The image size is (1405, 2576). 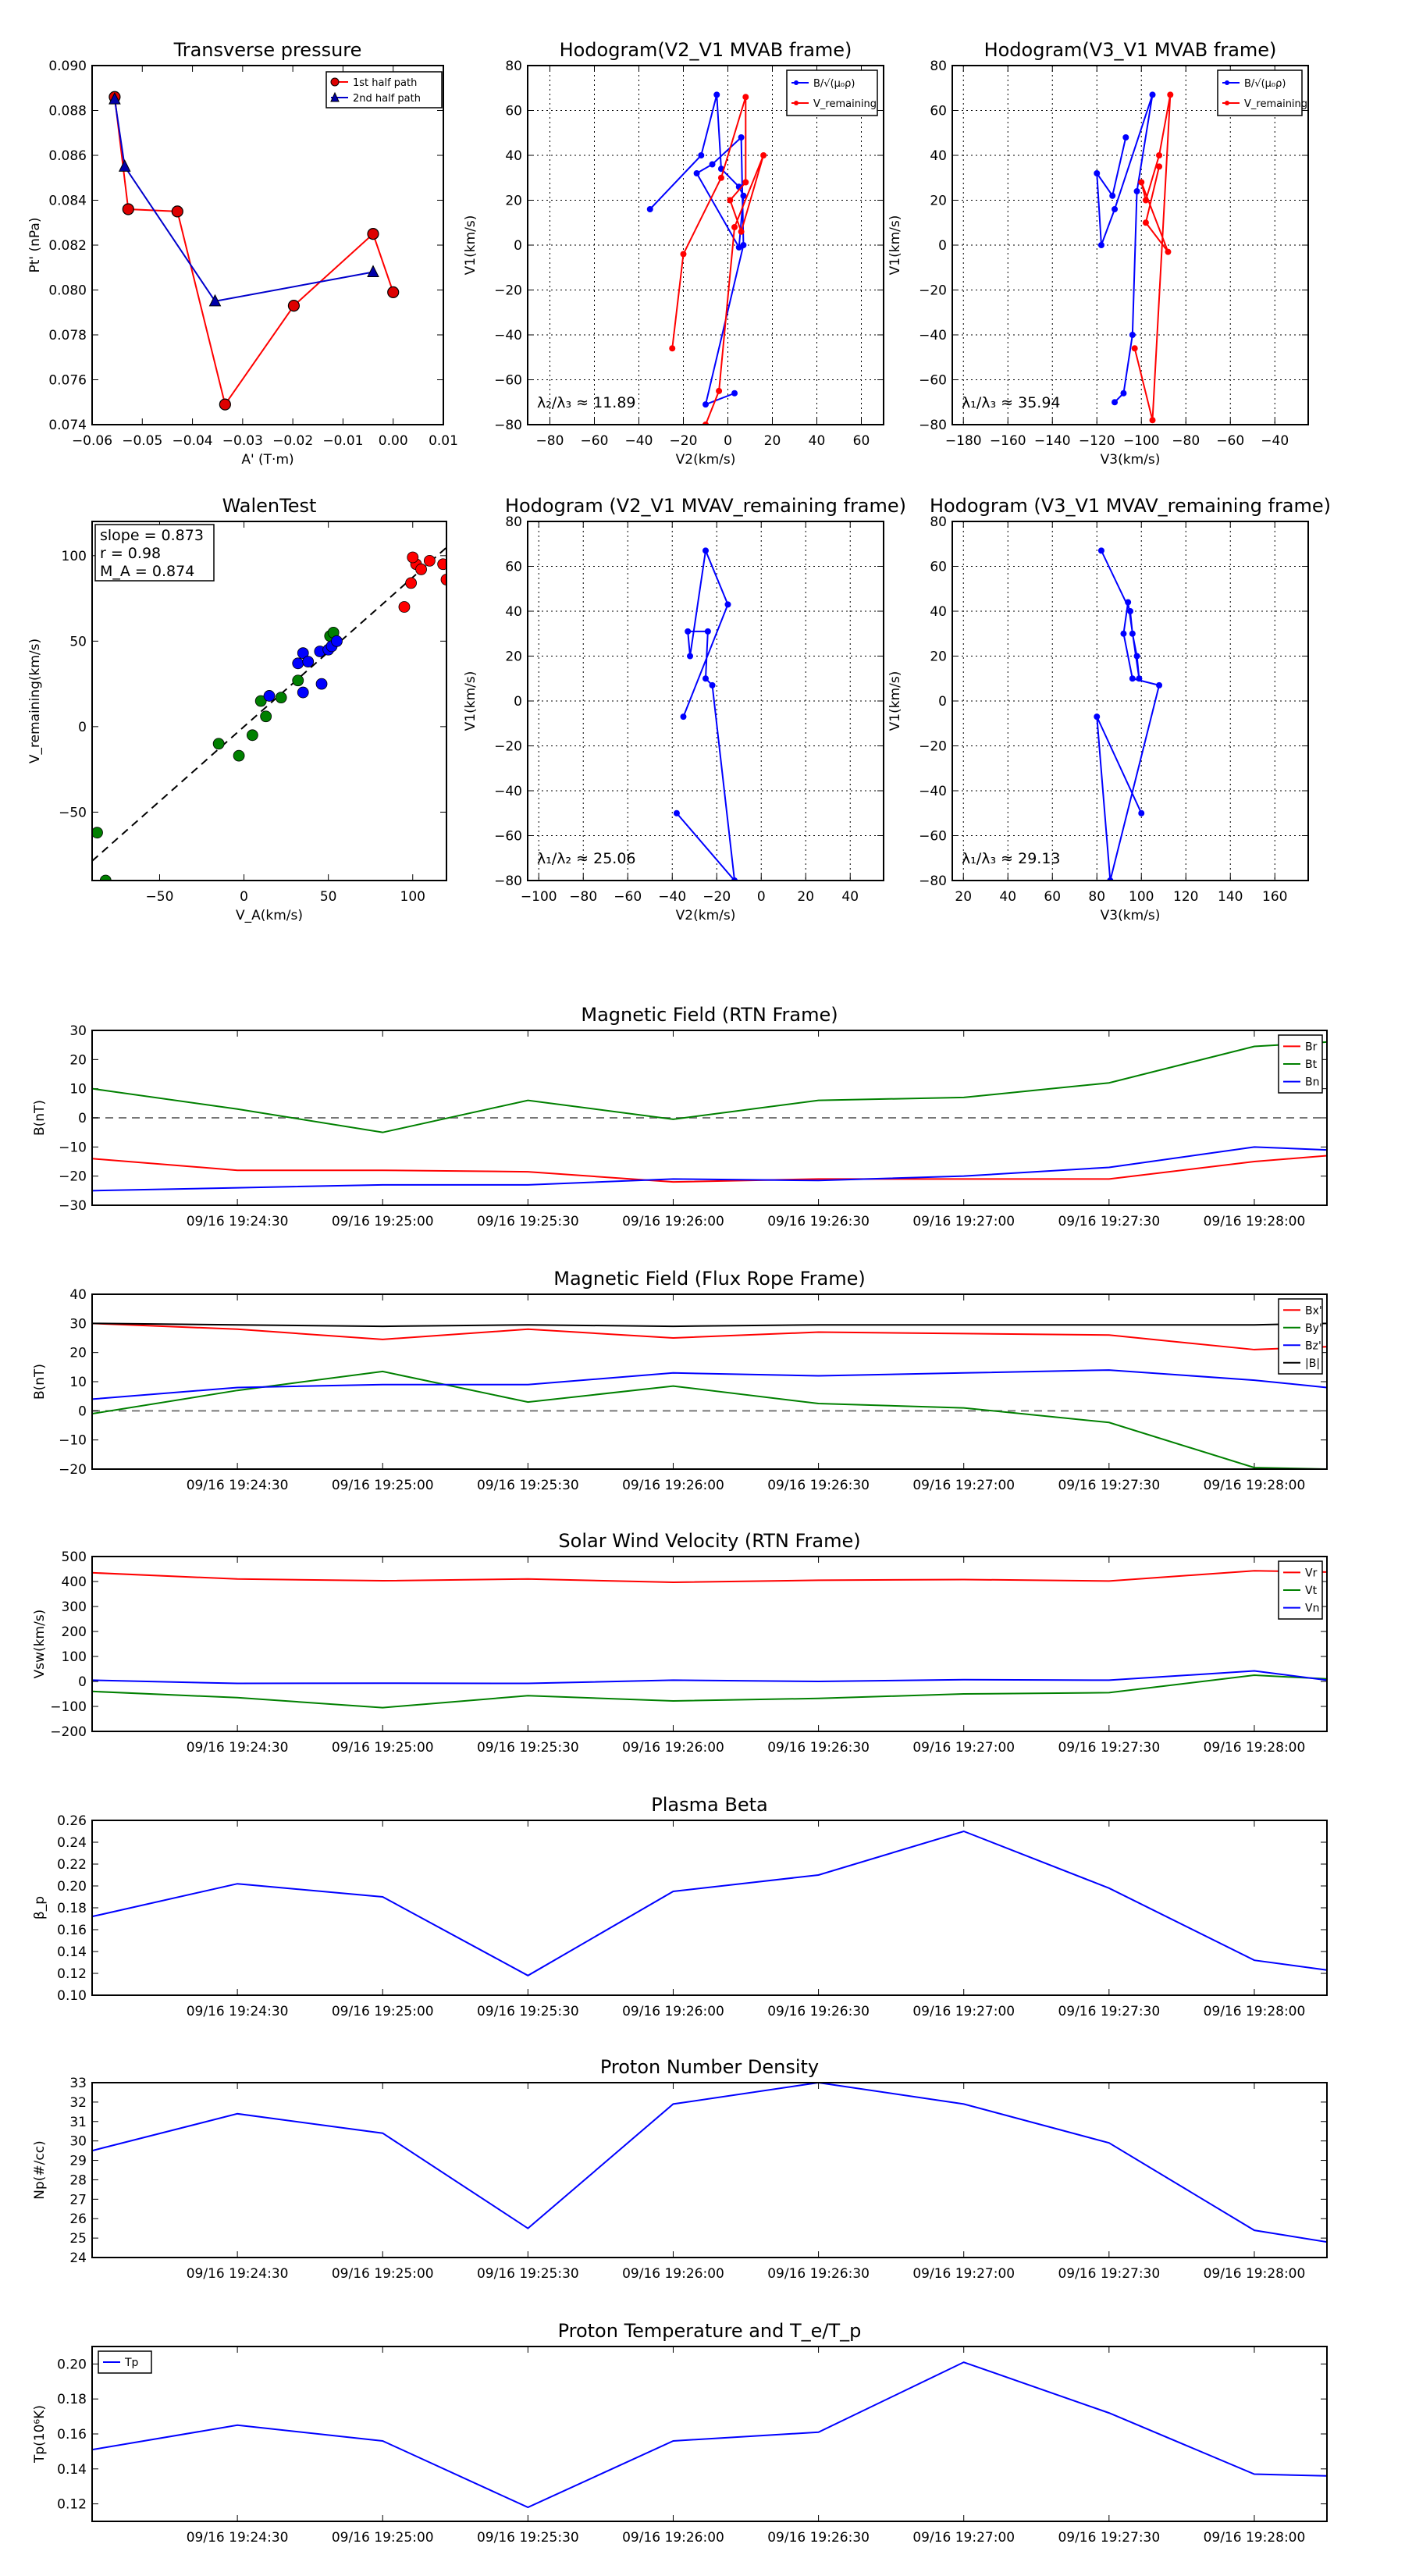 What do you see at coordinates (583, 897) in the screenshot?
I see `x-tick-label: −80` at bounding box center [583, 897].